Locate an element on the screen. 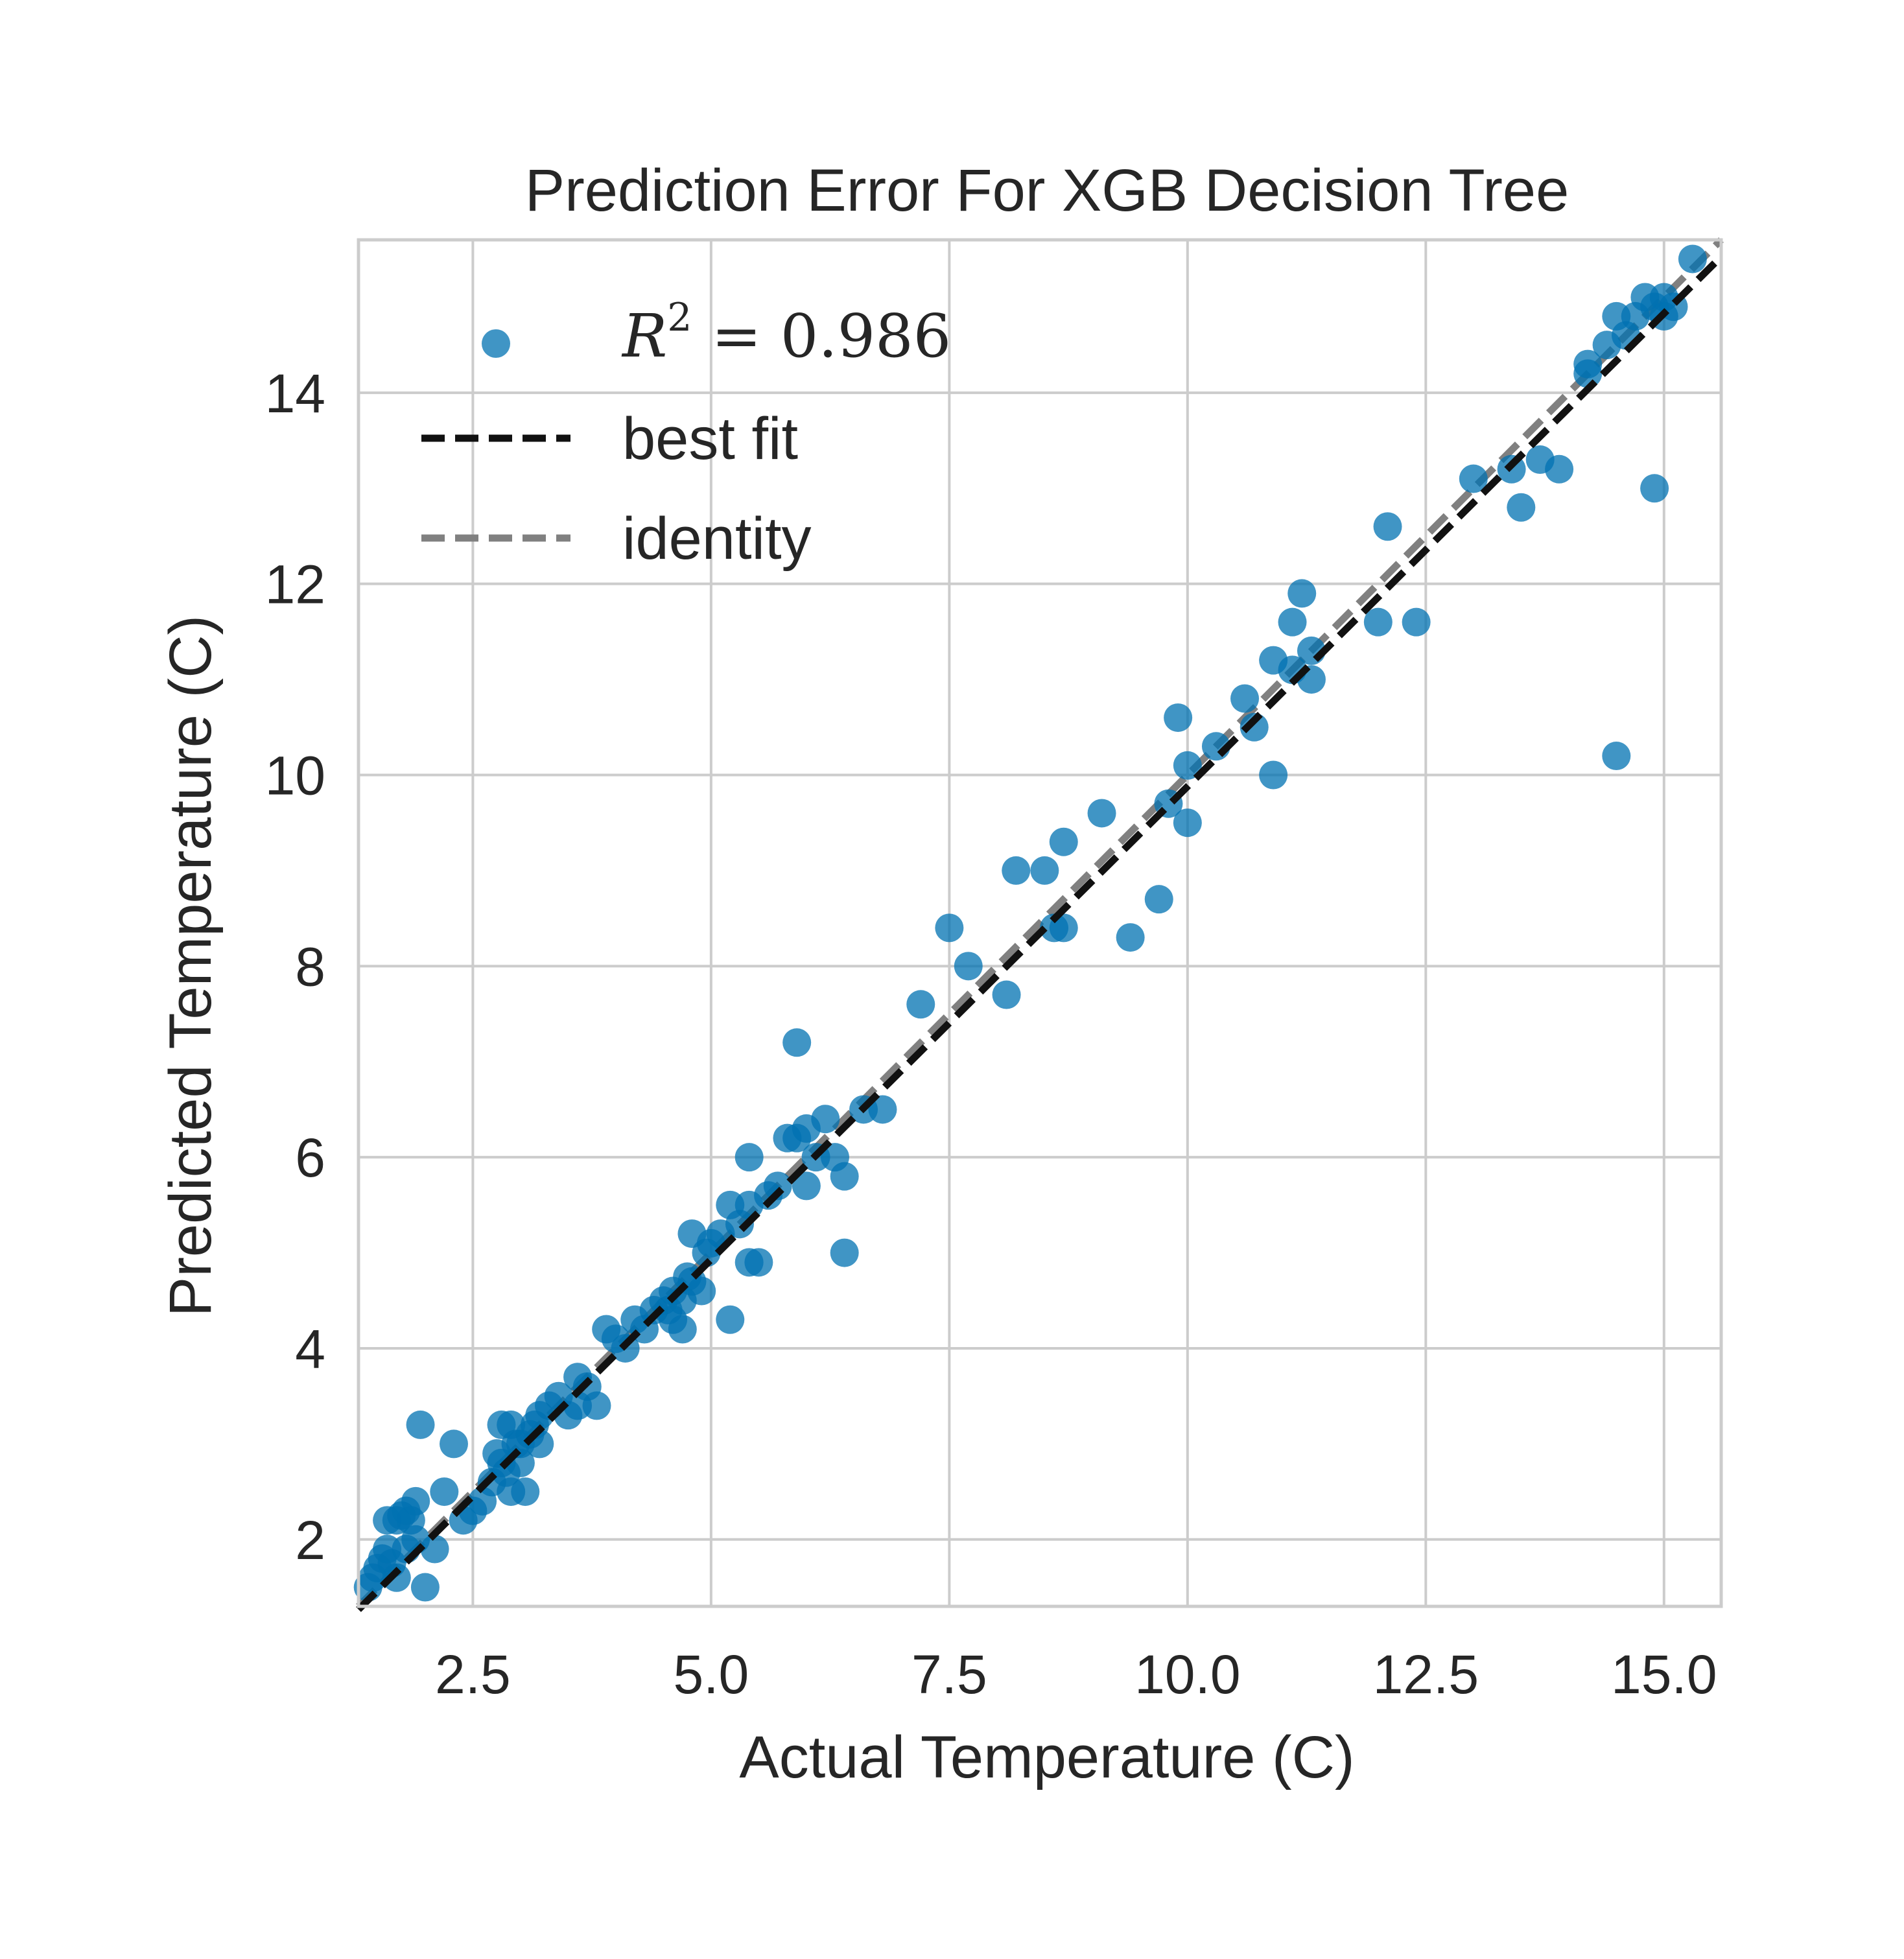 This screenshot has width=1904, height=1959. legend-r2-symbol: R is located at coordinates (644, 336).